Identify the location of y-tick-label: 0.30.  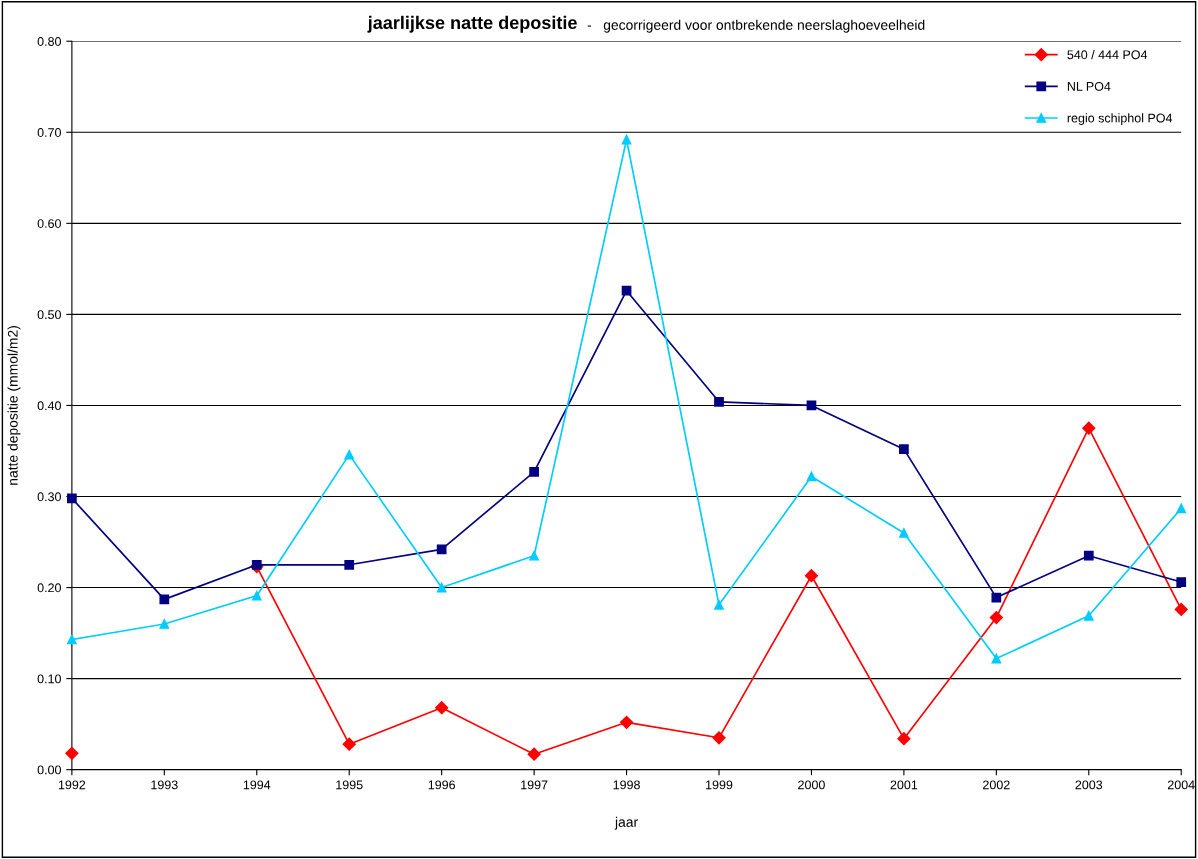
(49, 497).